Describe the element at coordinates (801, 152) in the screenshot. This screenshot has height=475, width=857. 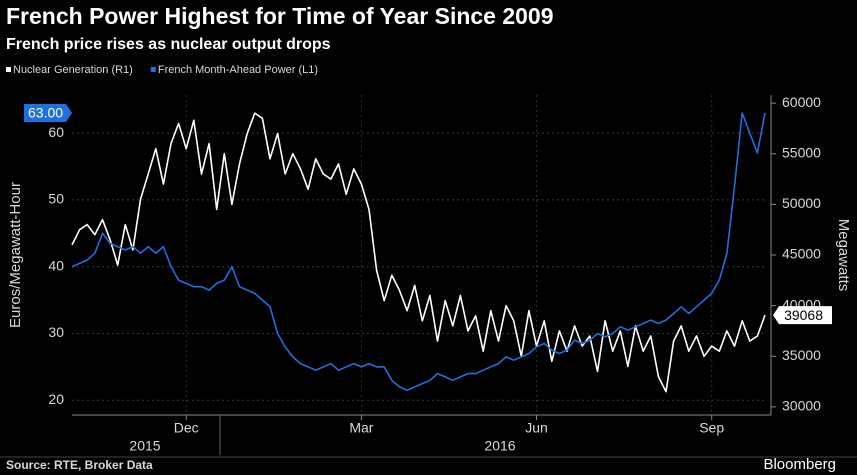
I see `y2-tick-label: 55000` at that location.